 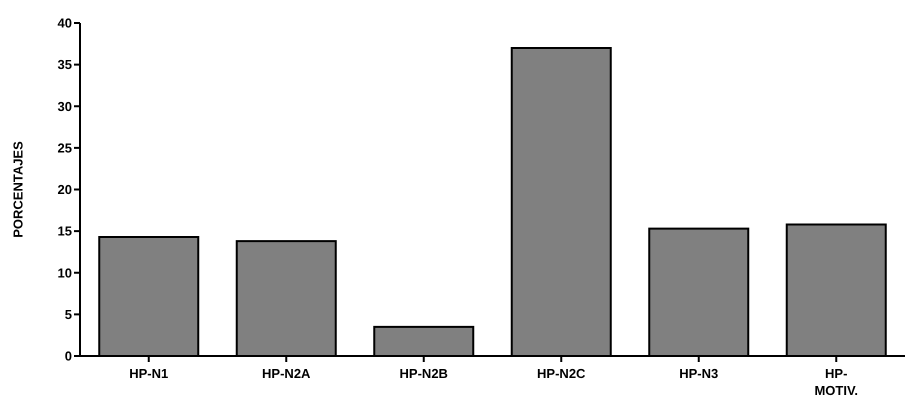 What do you see at coordinates (65, 23) in the screenshot?
I see `y-tick-label: 40` at bounding box center [65, 23].